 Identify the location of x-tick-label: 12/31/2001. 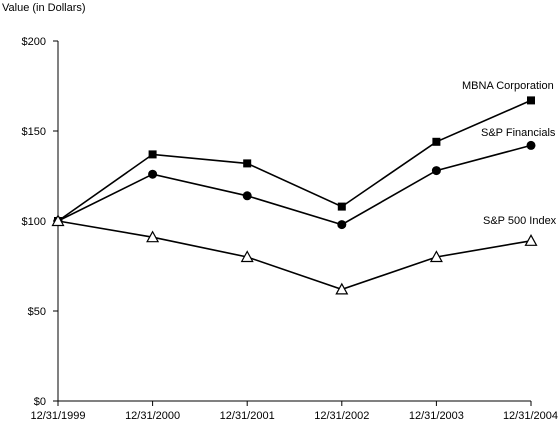
(247, 416).